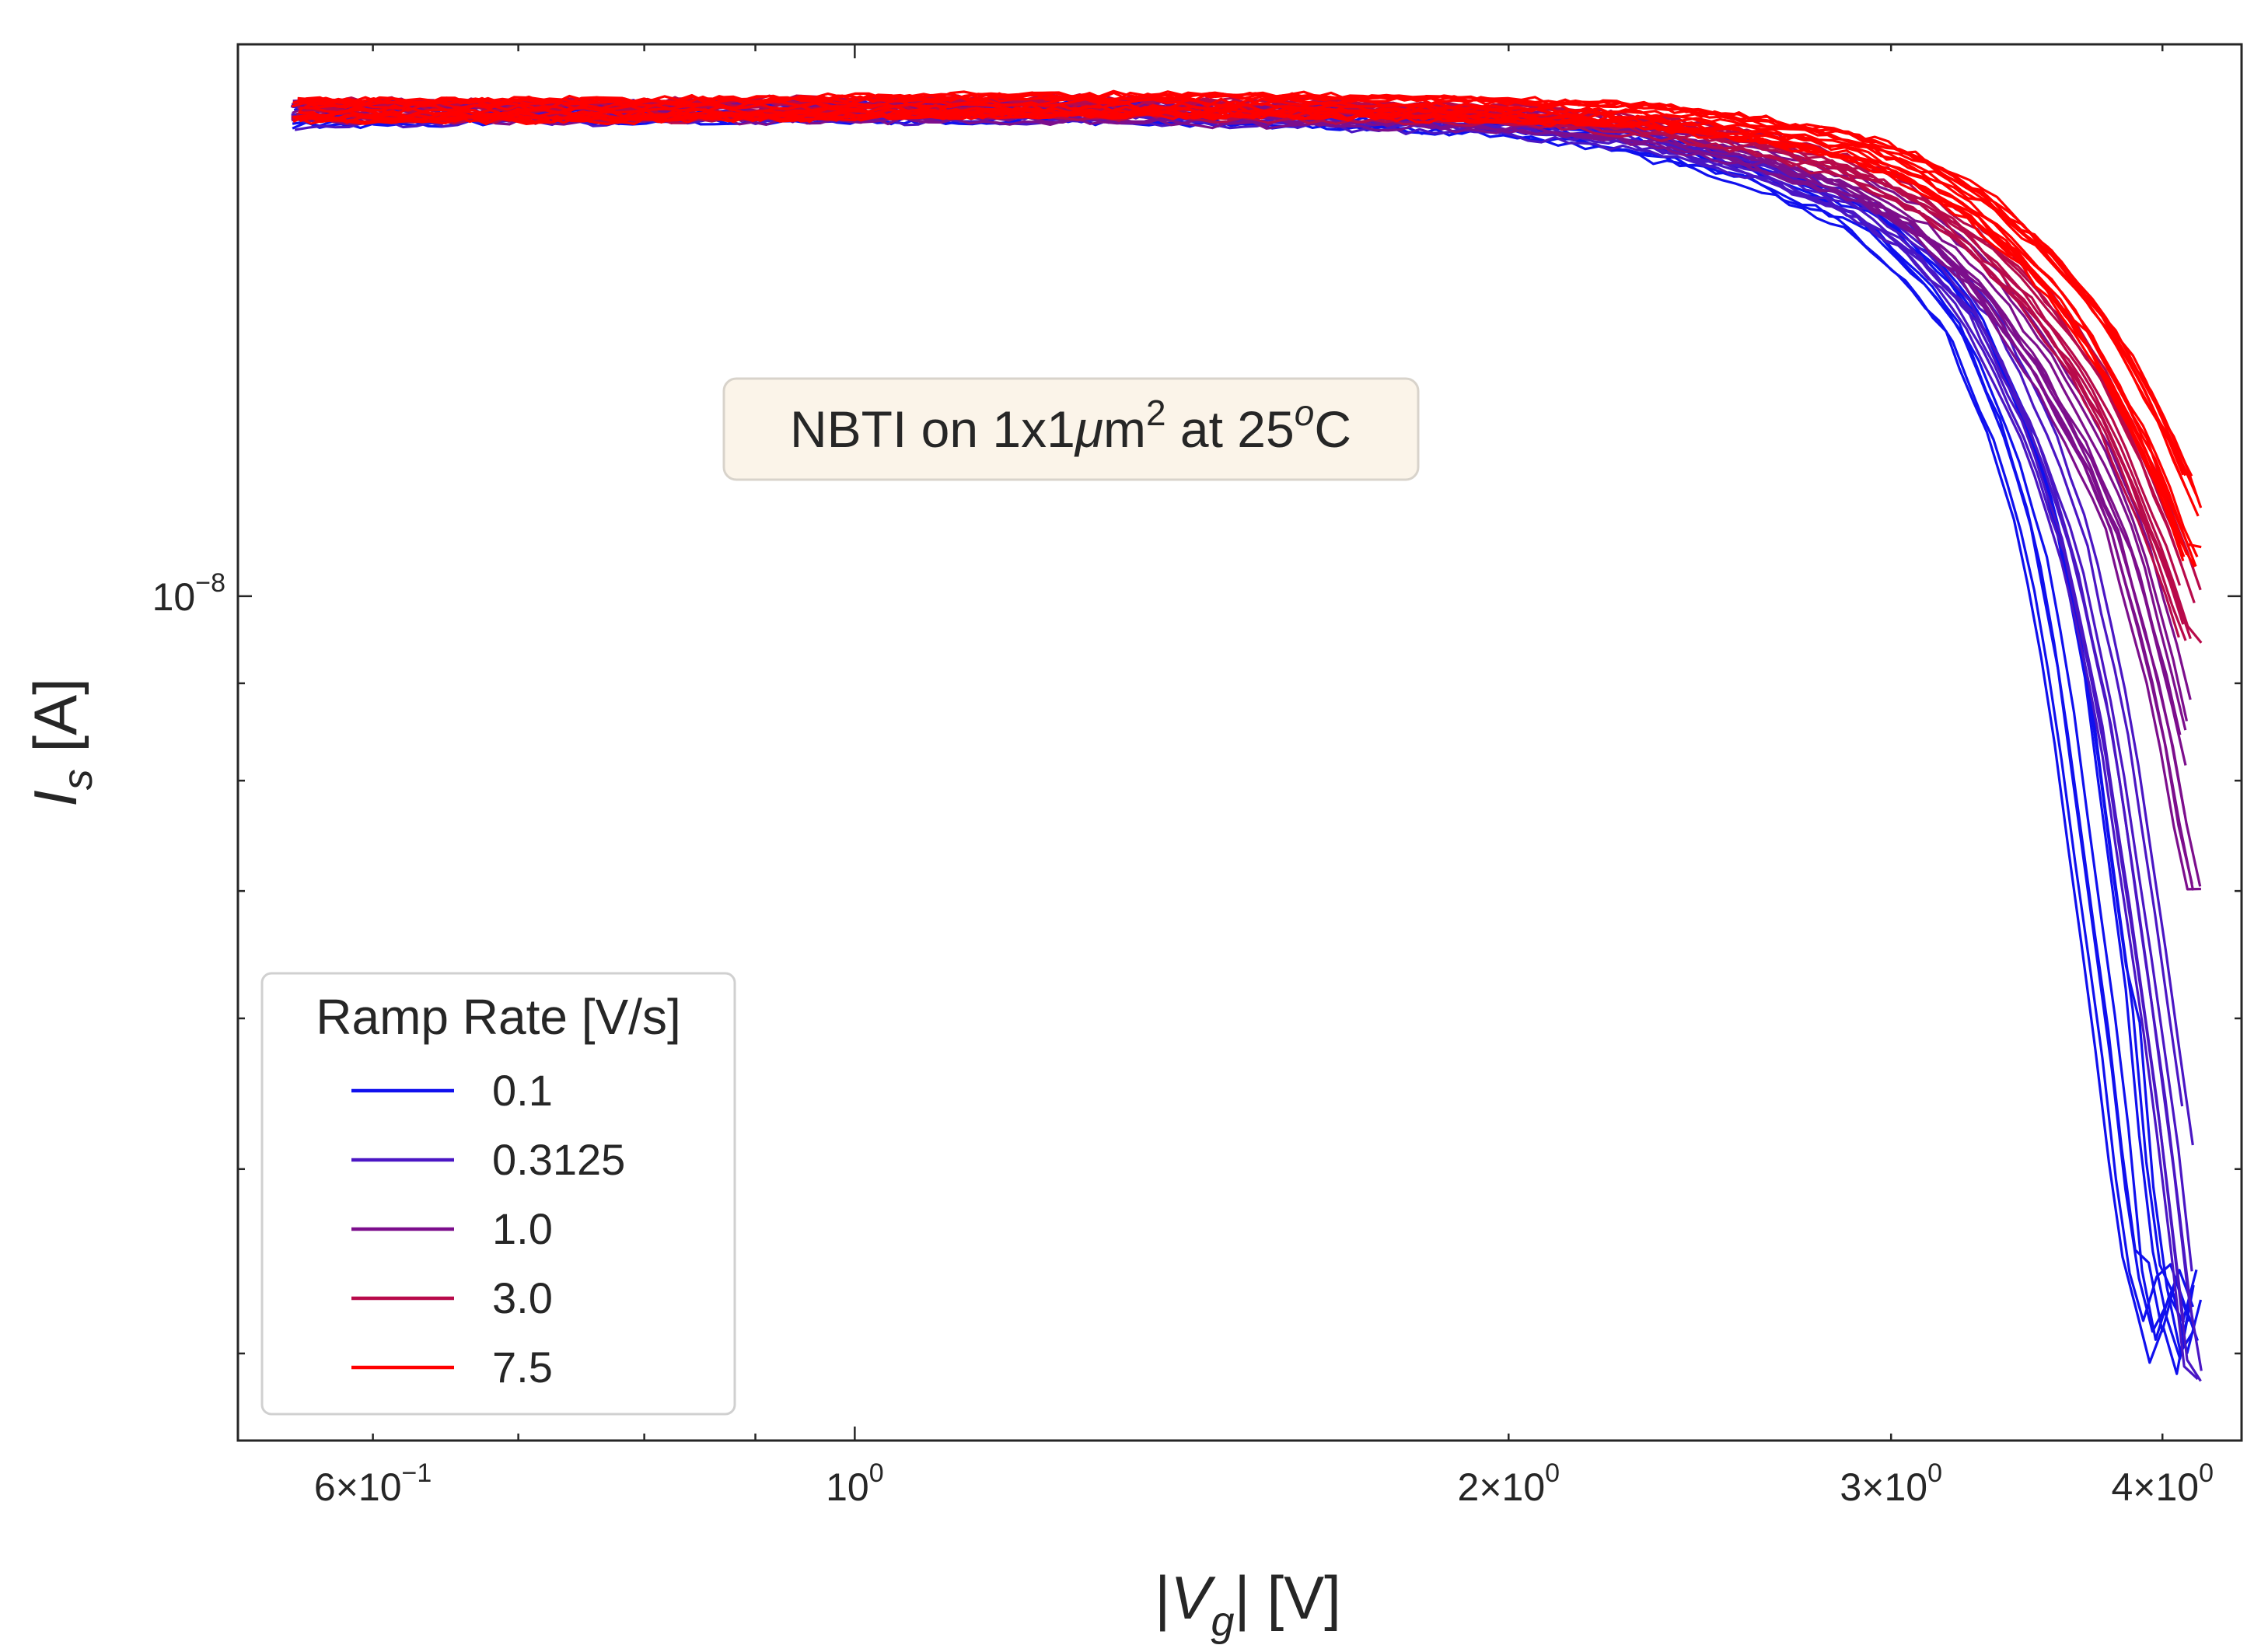 The width and height of the screenshot is (2268, 1652). What do you see at coordinates (522, 1228) in the screenshot?
I see `legend-label: 1.0` at bounding box center [522, 1228].